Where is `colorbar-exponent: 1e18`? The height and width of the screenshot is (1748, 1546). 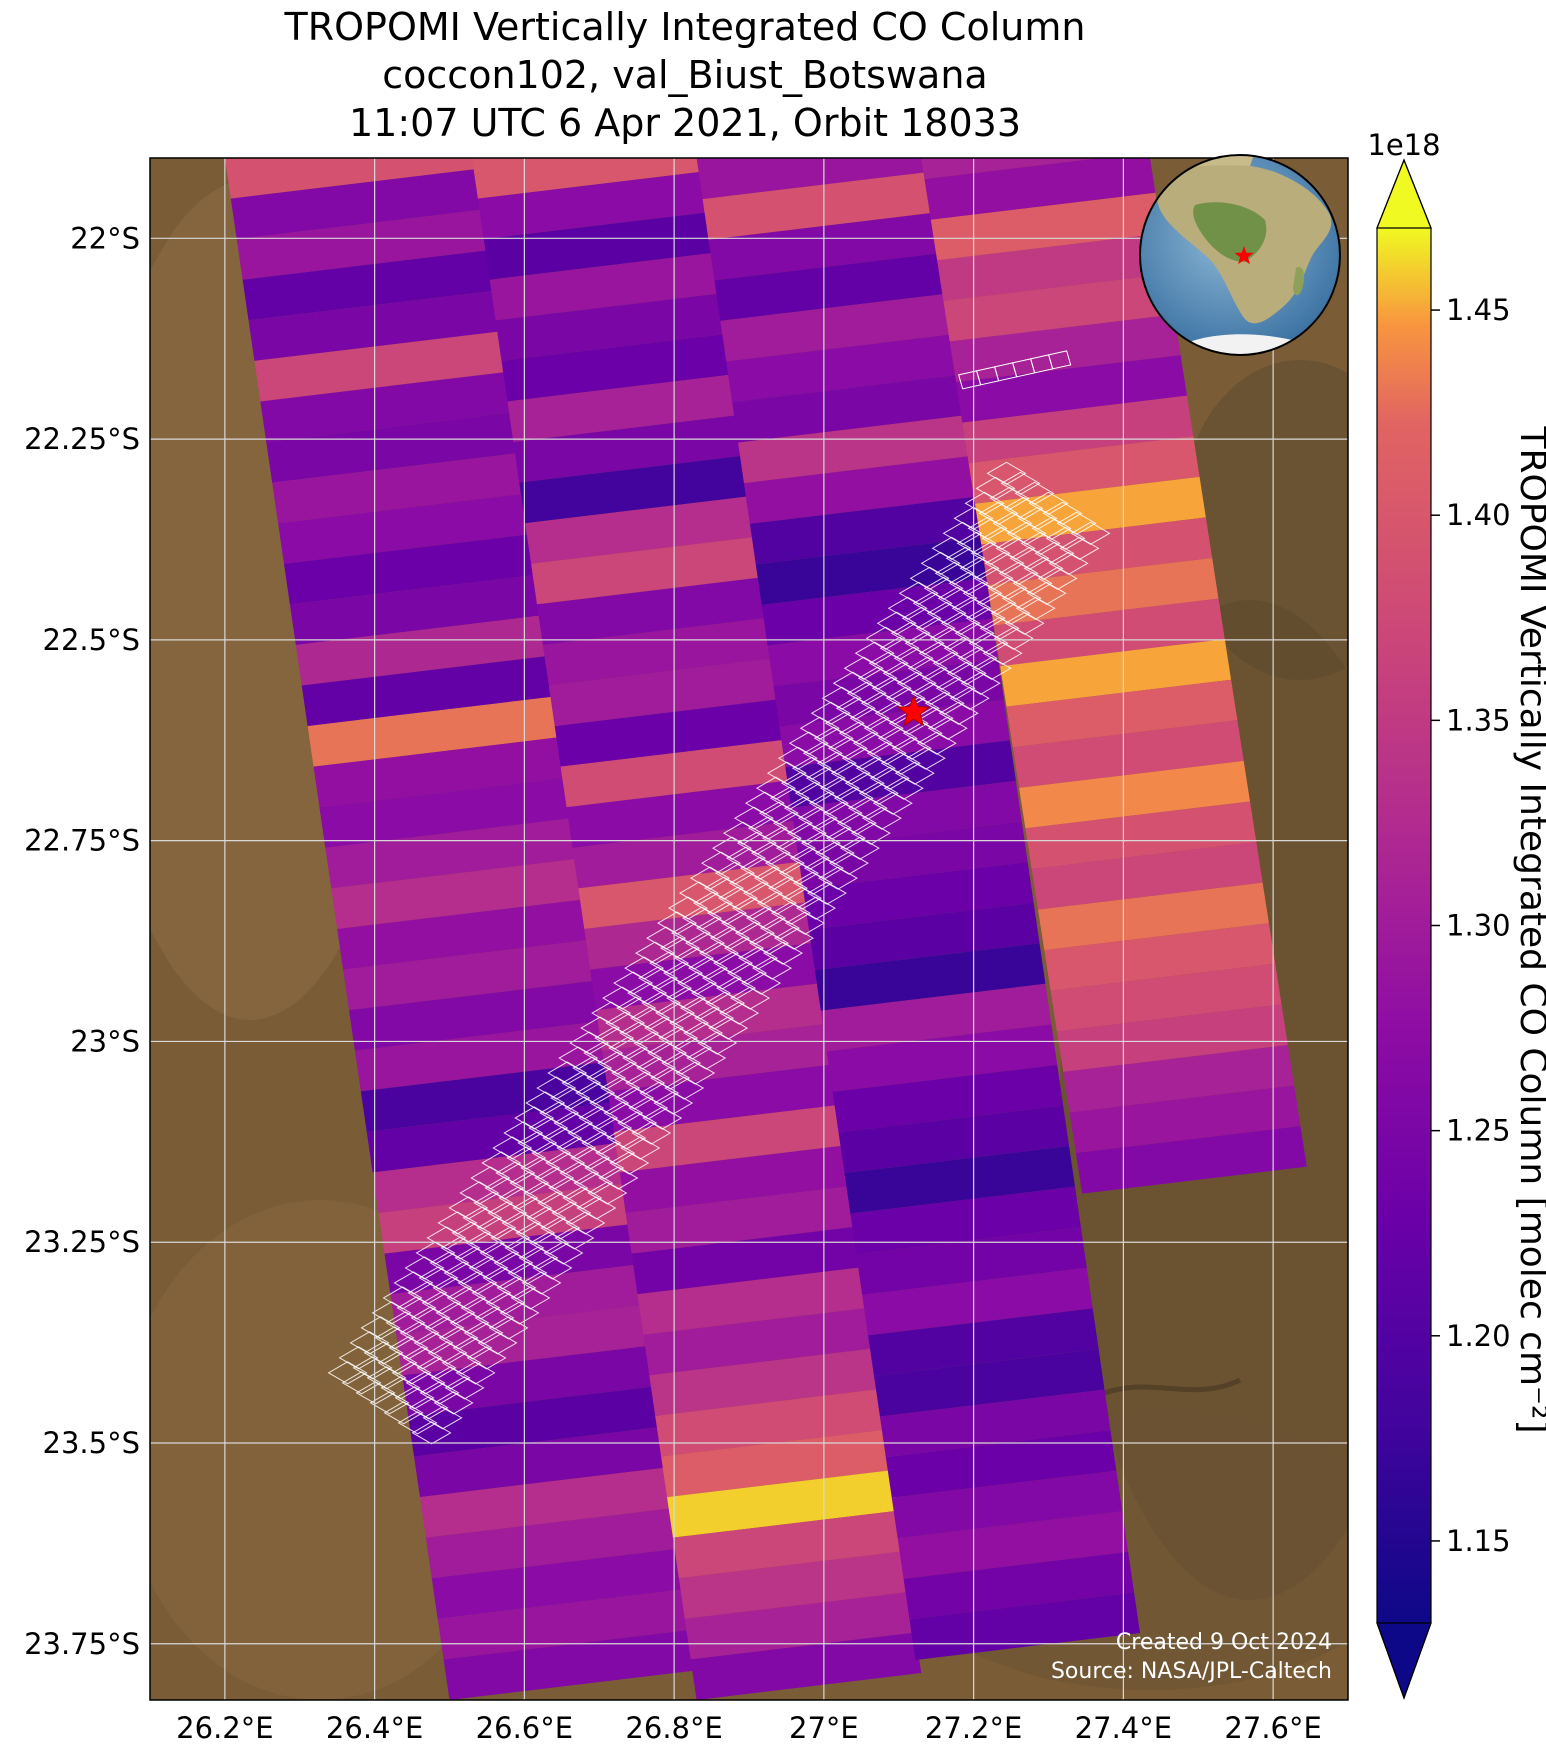 colorbar-exponent: 1e18 is located at coordinates (1403, 145).